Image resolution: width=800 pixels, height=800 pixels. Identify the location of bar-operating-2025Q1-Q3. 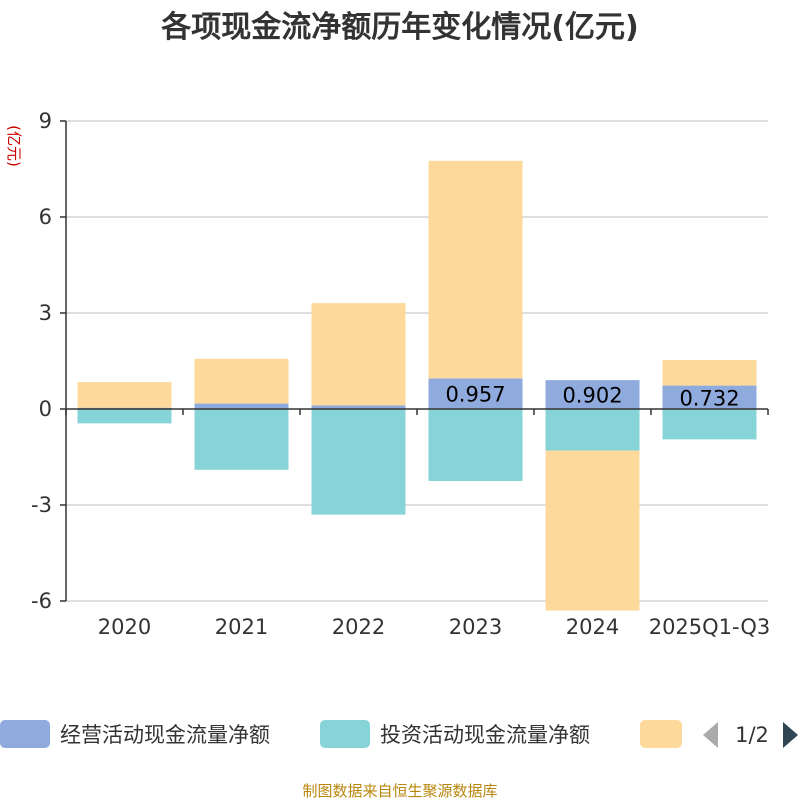
(709, 397).